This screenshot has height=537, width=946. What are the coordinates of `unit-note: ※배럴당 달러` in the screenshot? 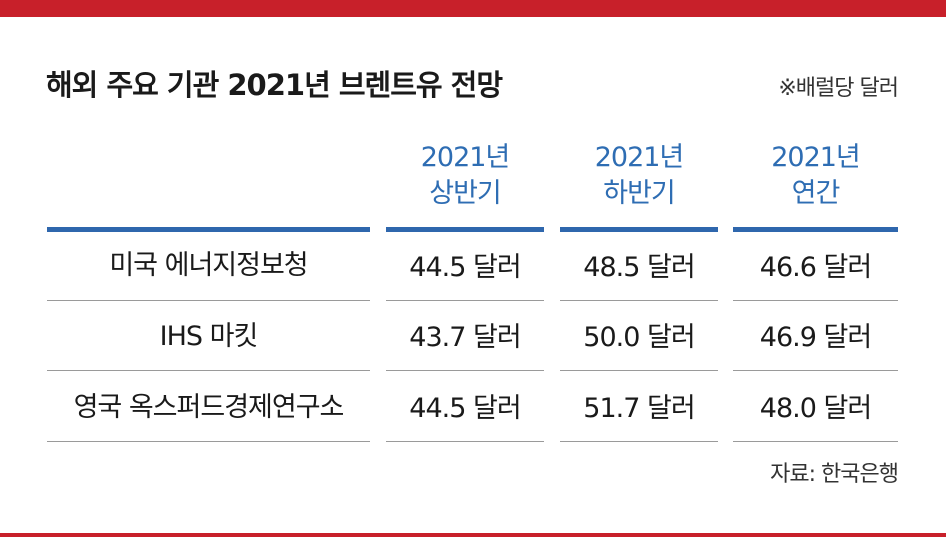 It's located at (838, 88).